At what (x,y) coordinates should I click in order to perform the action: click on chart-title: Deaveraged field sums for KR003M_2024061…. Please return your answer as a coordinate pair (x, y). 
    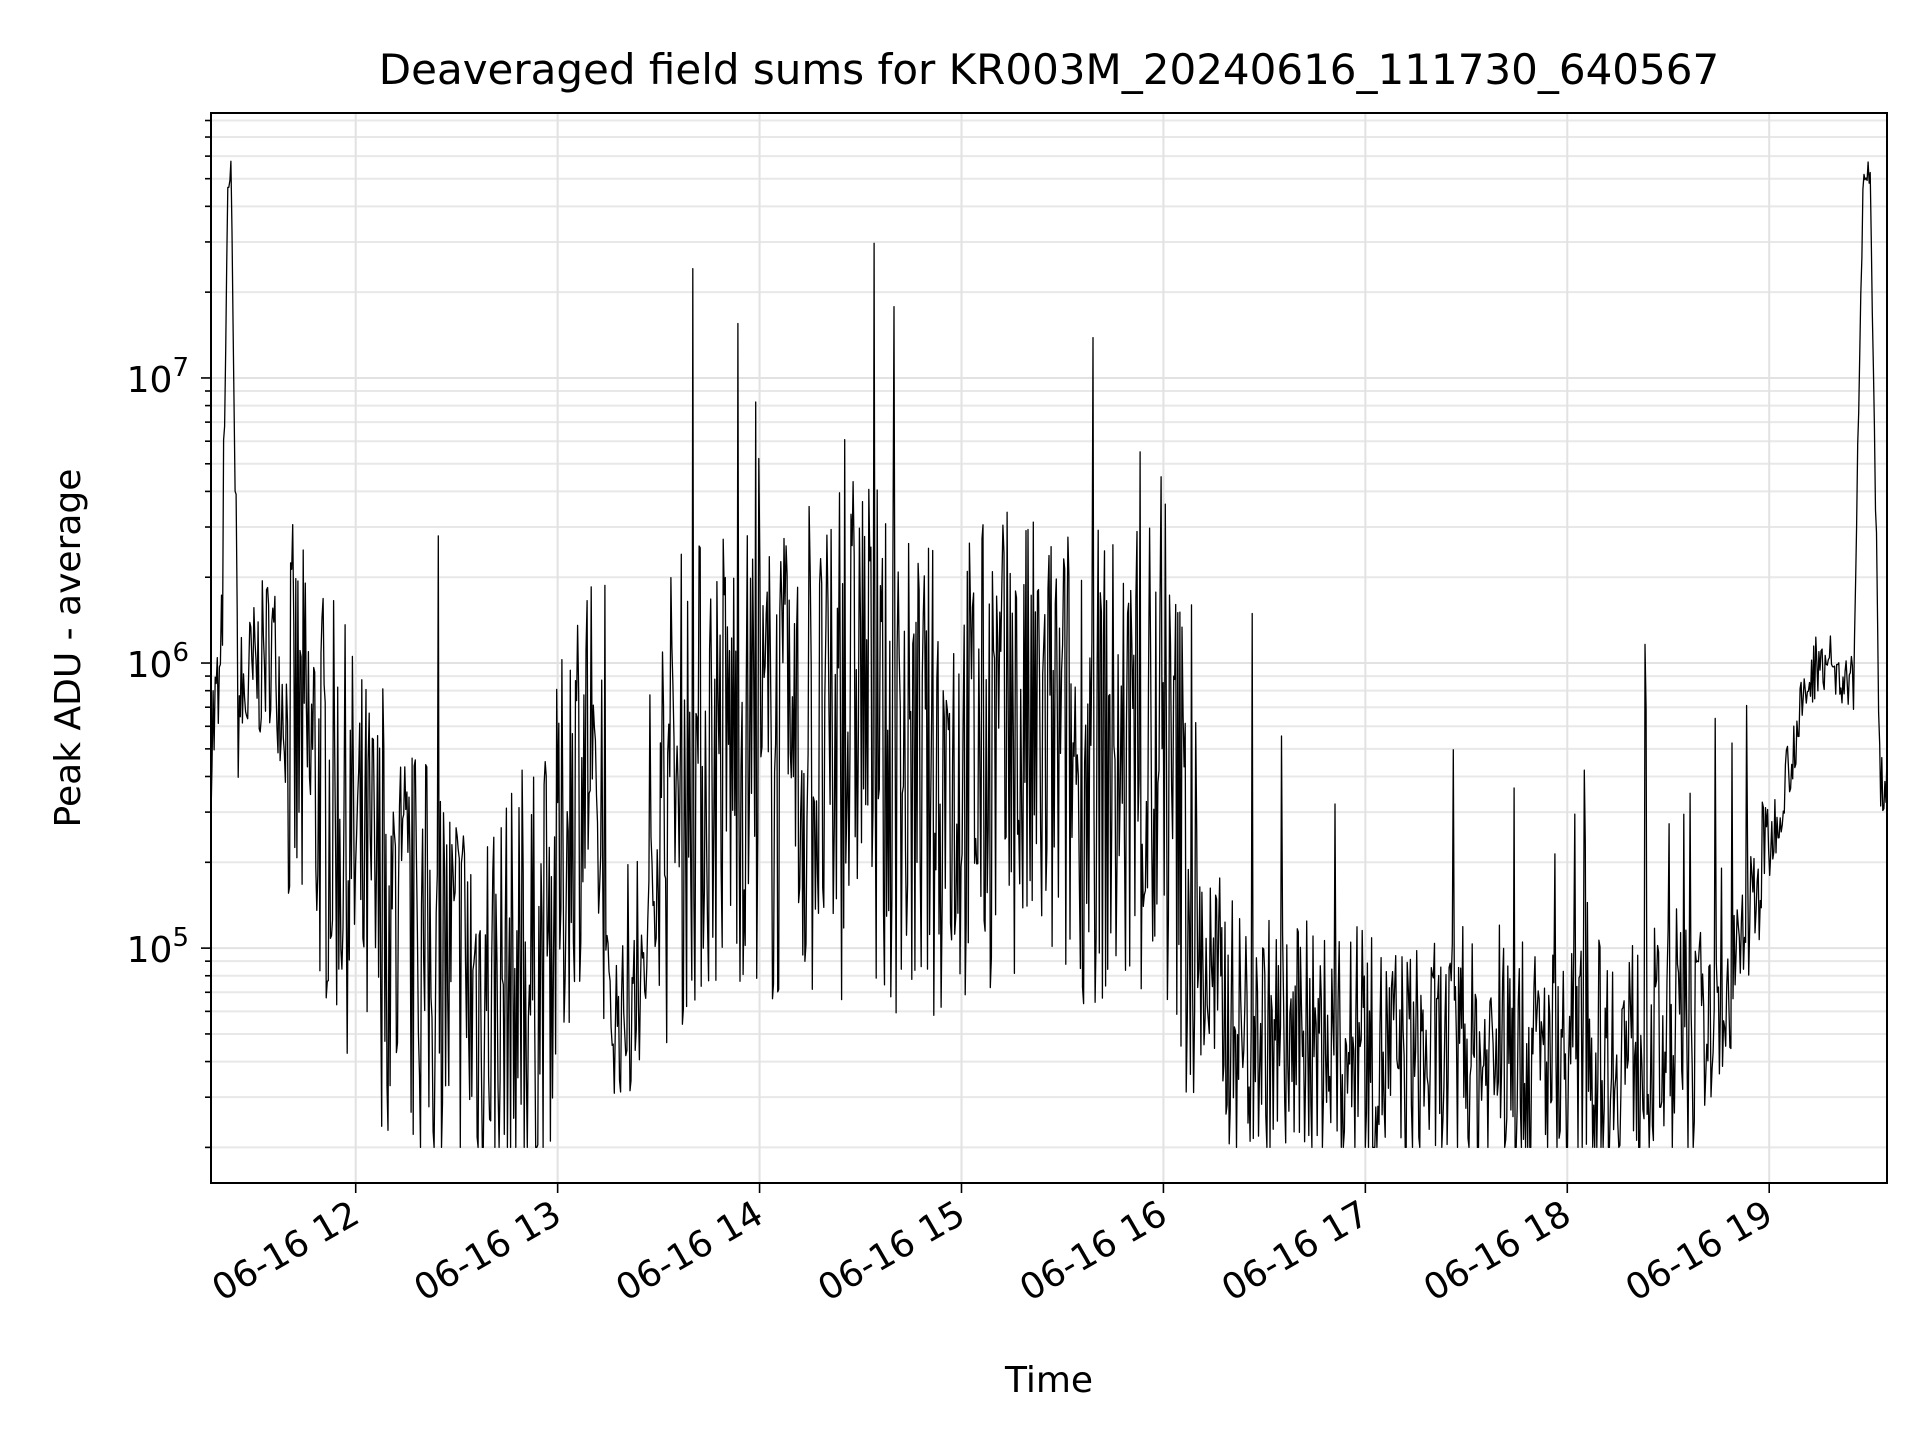
    Looking at the image, I should click on (1049, 69).